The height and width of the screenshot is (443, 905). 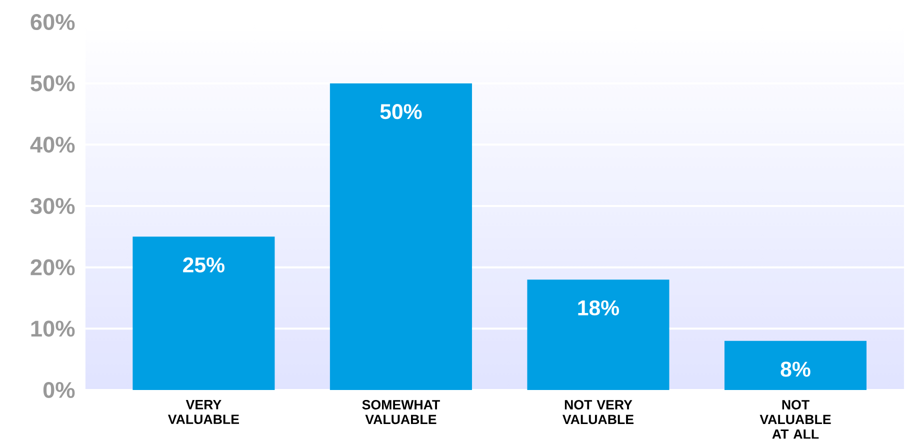 I want to click on x-tick-label: NOT VALUABLE AT ALL, so click(x=795, y=419).